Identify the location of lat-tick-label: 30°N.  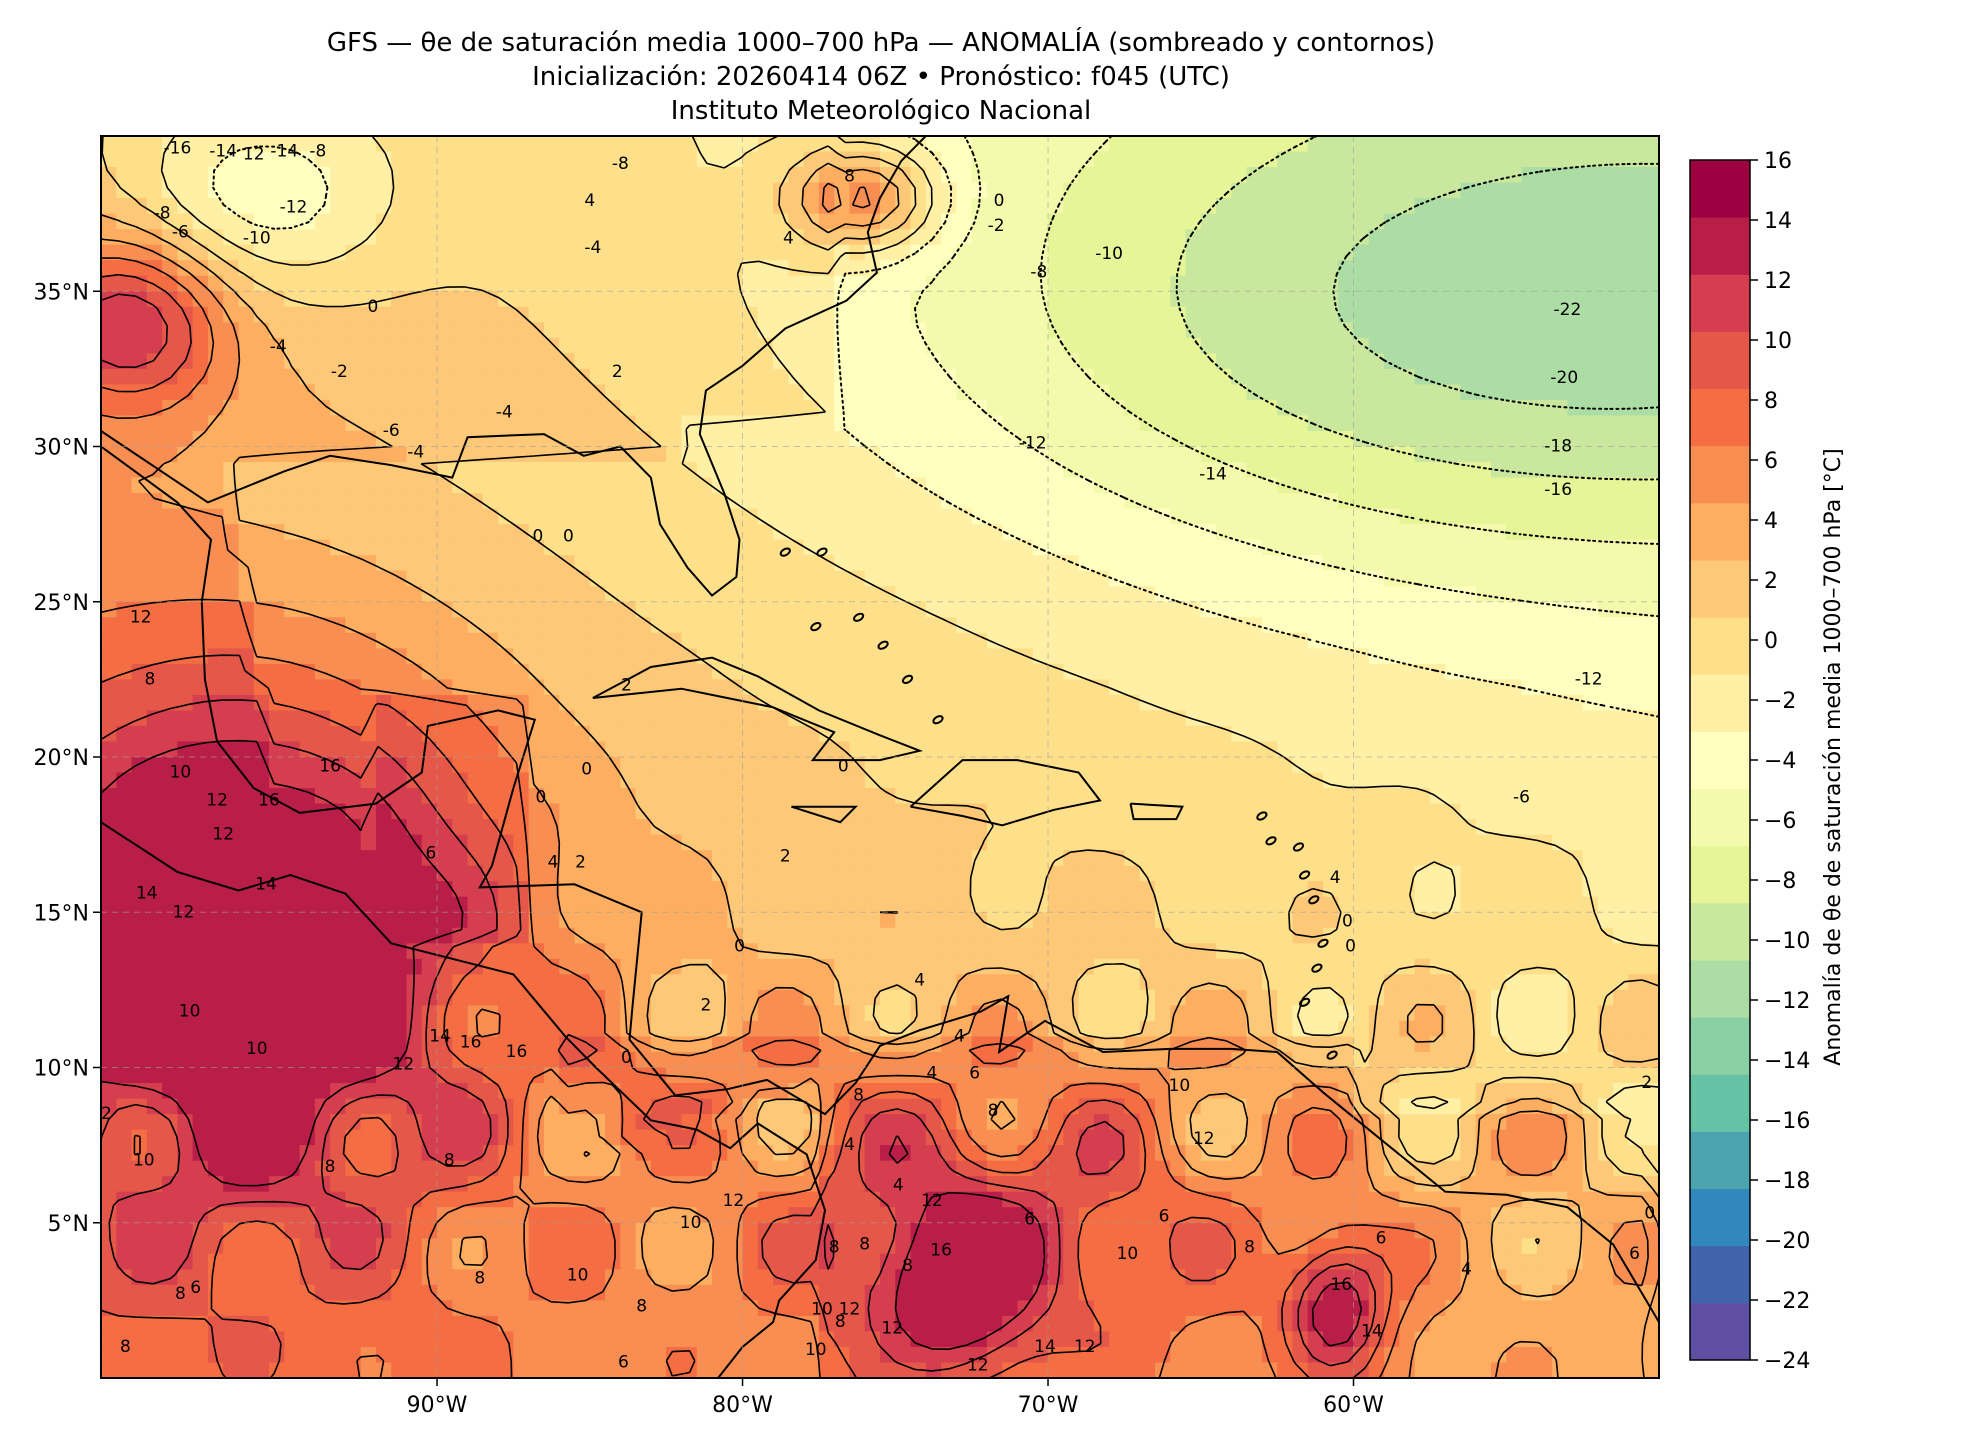
(61, 448).